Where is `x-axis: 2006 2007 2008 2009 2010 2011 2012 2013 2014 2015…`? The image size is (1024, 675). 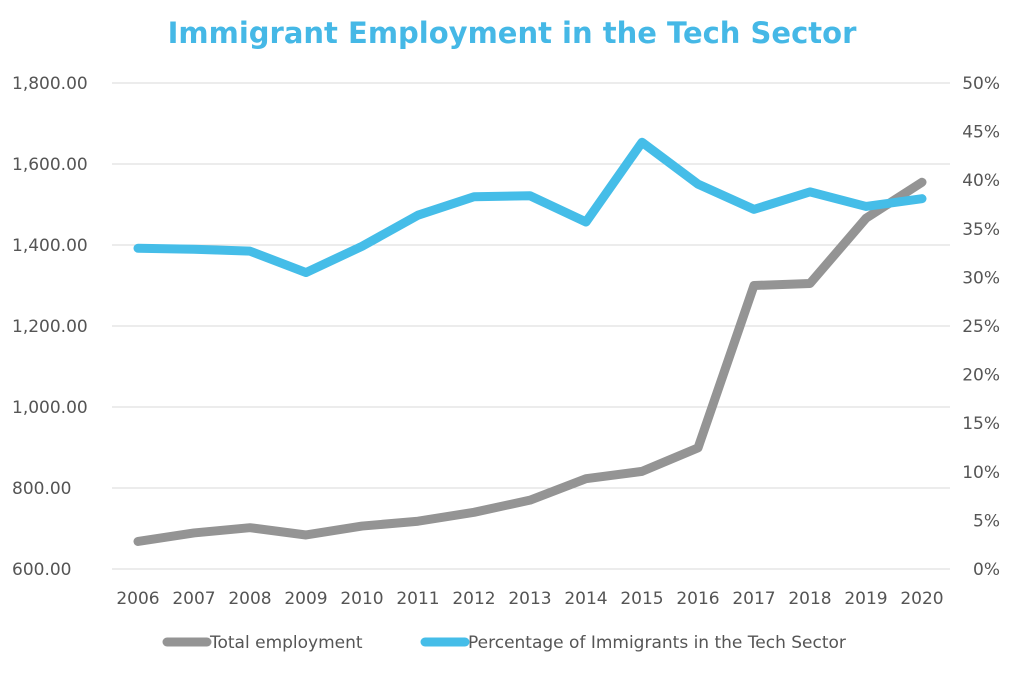
x-axis: 2006 2007 2008 2009 2010 2011 2012 2013 2014 2015… is located at coordinates (529, 599).